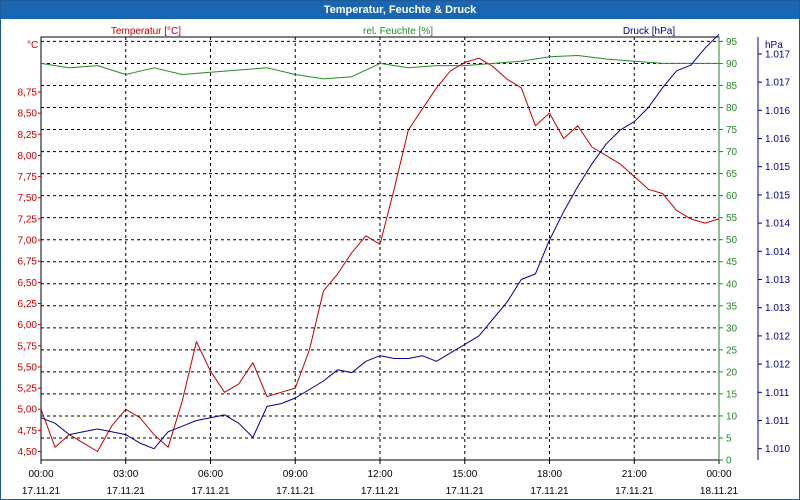  I want to click on pressure-unit-label: hPa, so click(774, 45).